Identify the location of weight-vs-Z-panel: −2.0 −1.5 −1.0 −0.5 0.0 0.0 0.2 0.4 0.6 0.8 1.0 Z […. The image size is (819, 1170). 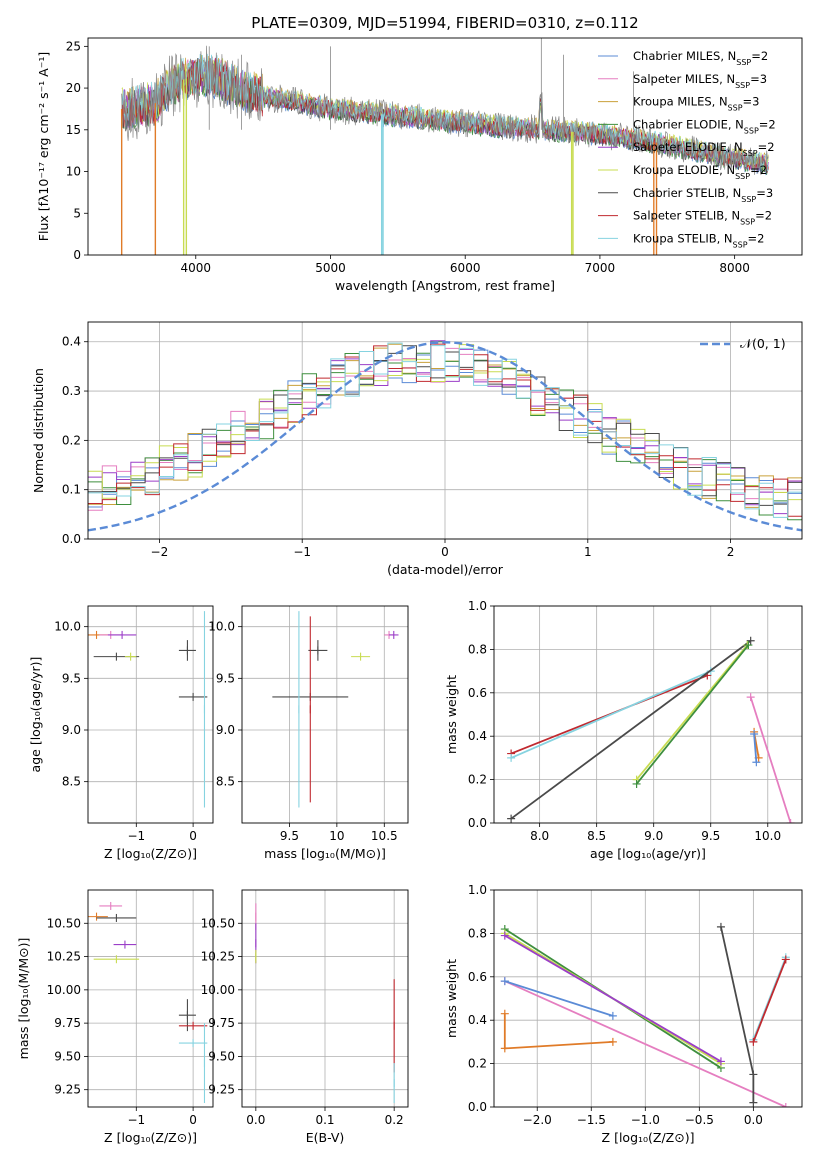
(623, 1014).